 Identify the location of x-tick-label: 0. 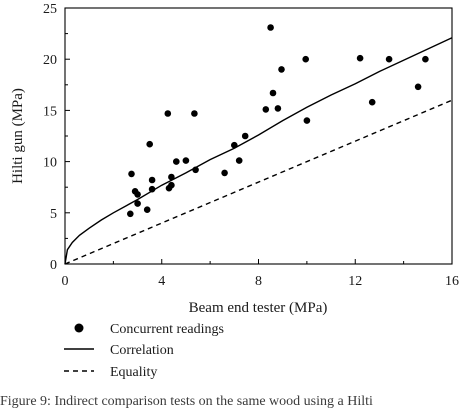
(65, 281).